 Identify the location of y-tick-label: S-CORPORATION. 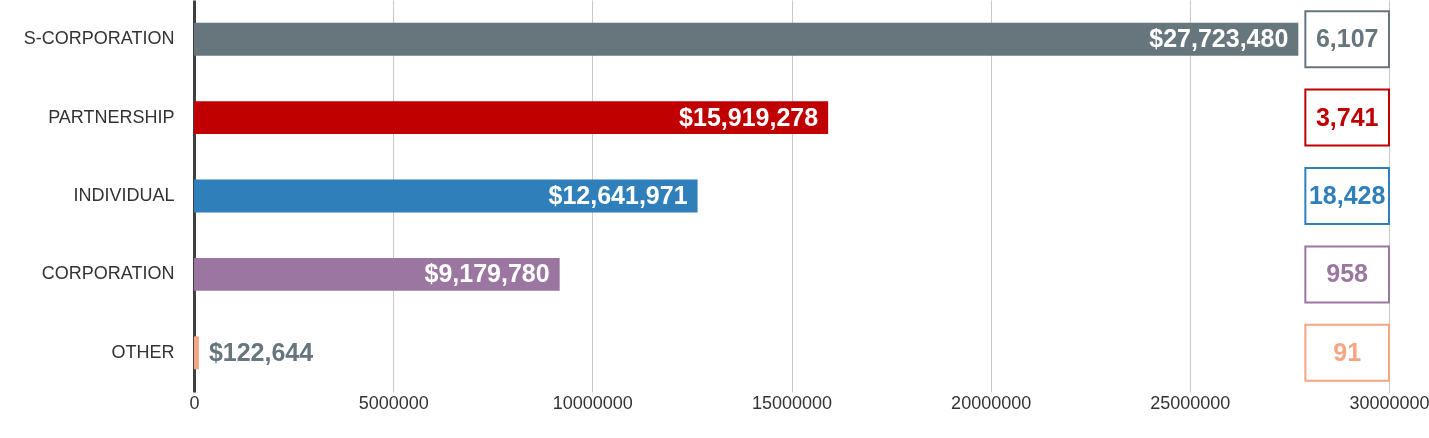
(99, 38).